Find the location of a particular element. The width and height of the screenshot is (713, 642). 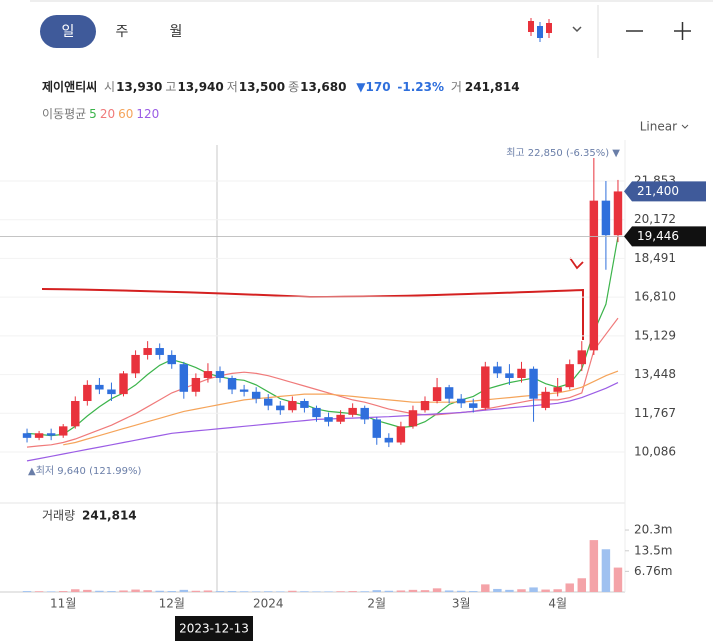

price-marker-label: 21,400 is located at coordinates (658, 191).